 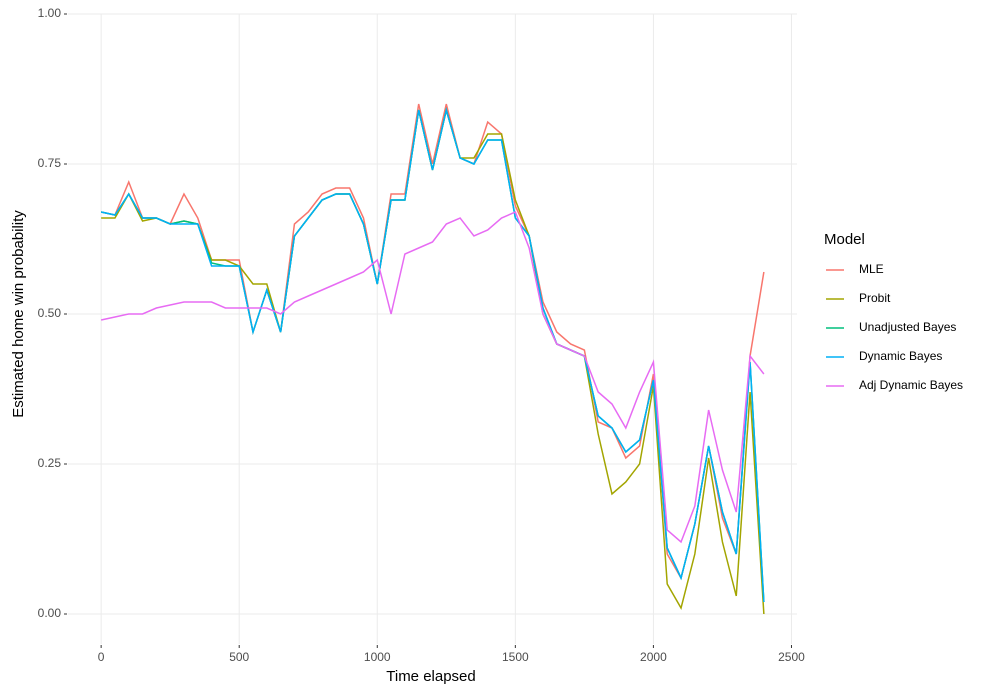 What do you see at coordinates (791, 657) in the screenshot?
I see `x-tick-label: 2500` at bounding box center [791, 657].